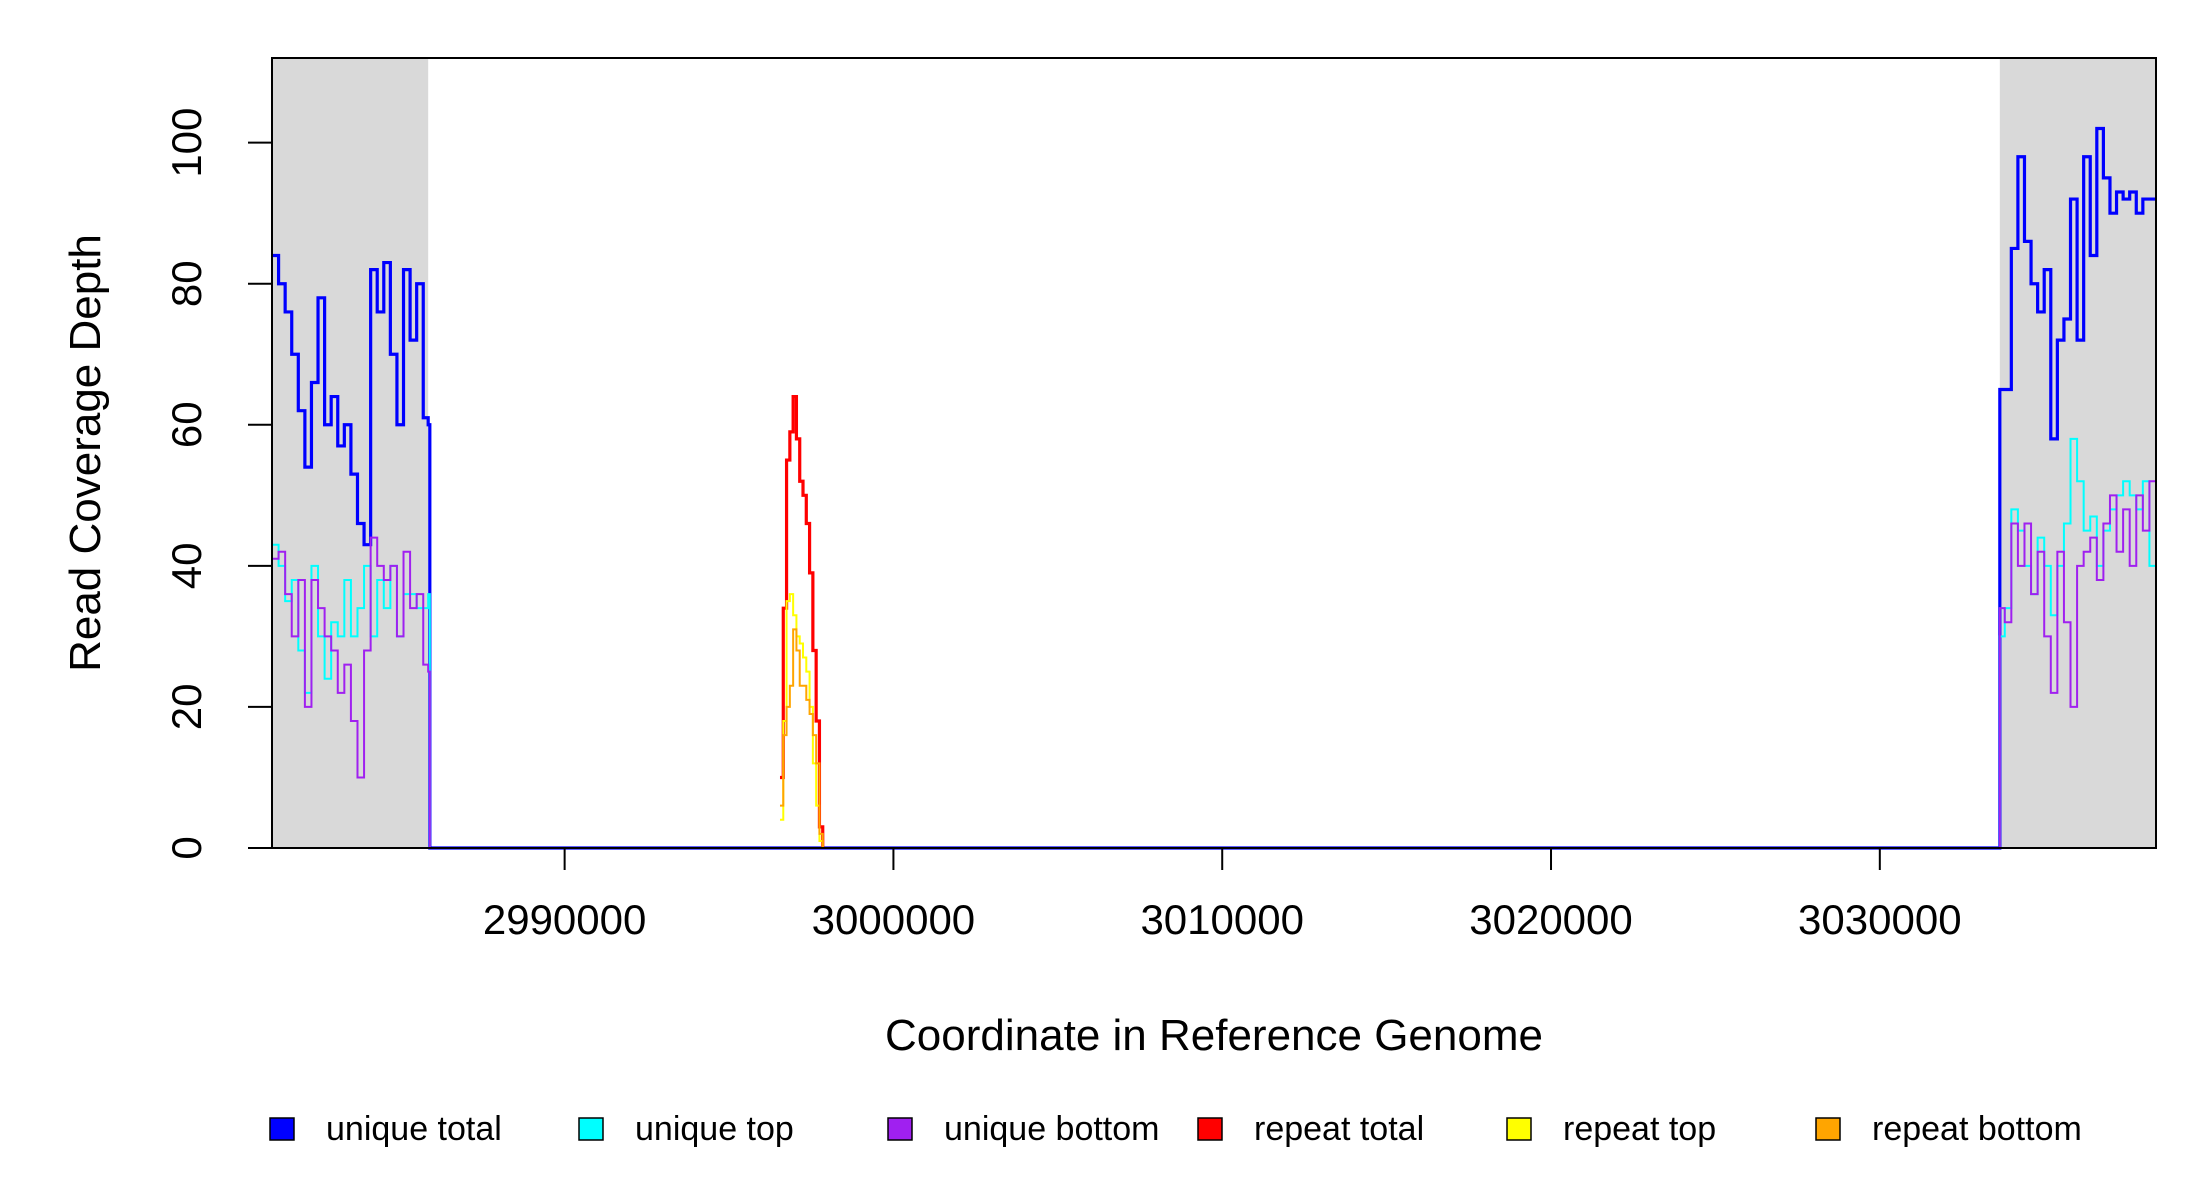 Image resolution: width=2200 pixels, height=1200 pixels. Describe the element at coordinates (1880, 919) in the screenshot. I see `x-tick-label: 3030000` at that location.